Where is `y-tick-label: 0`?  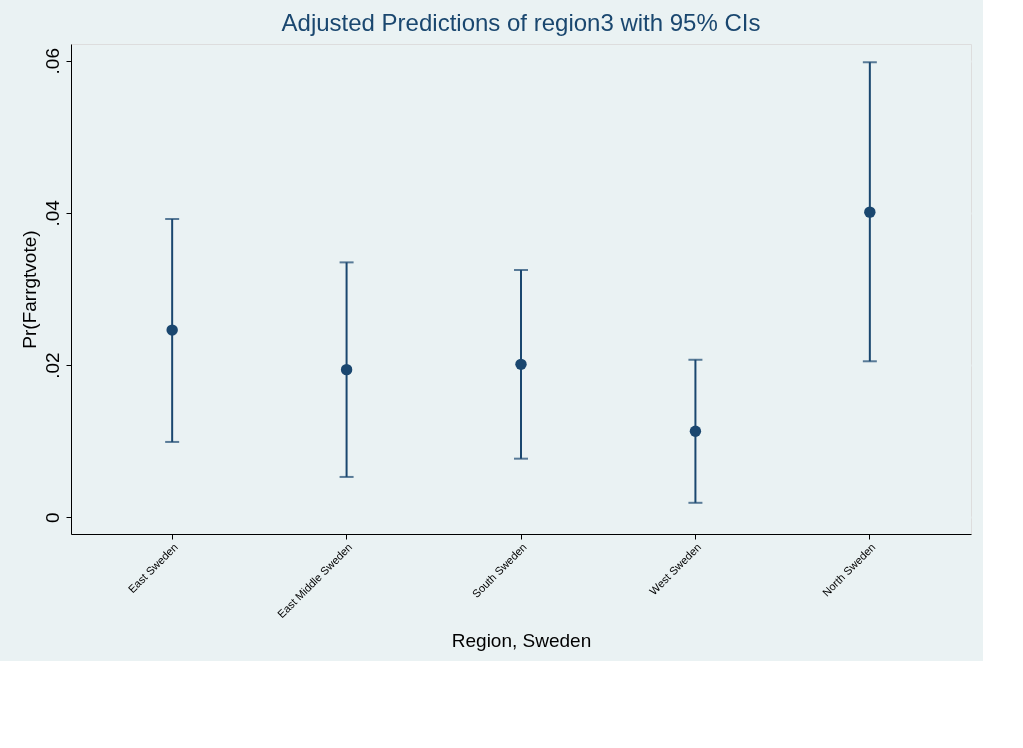
y-tick-label: 0 is located at coordinates (52, 518).